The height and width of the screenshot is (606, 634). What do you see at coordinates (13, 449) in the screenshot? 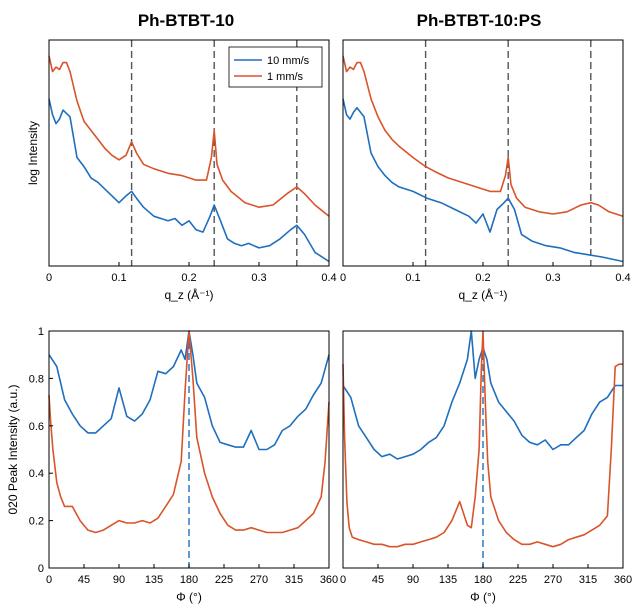
I see `y-axis-label: 020 Peak Intensity (a.u.)` at bounding box center [13, 449].